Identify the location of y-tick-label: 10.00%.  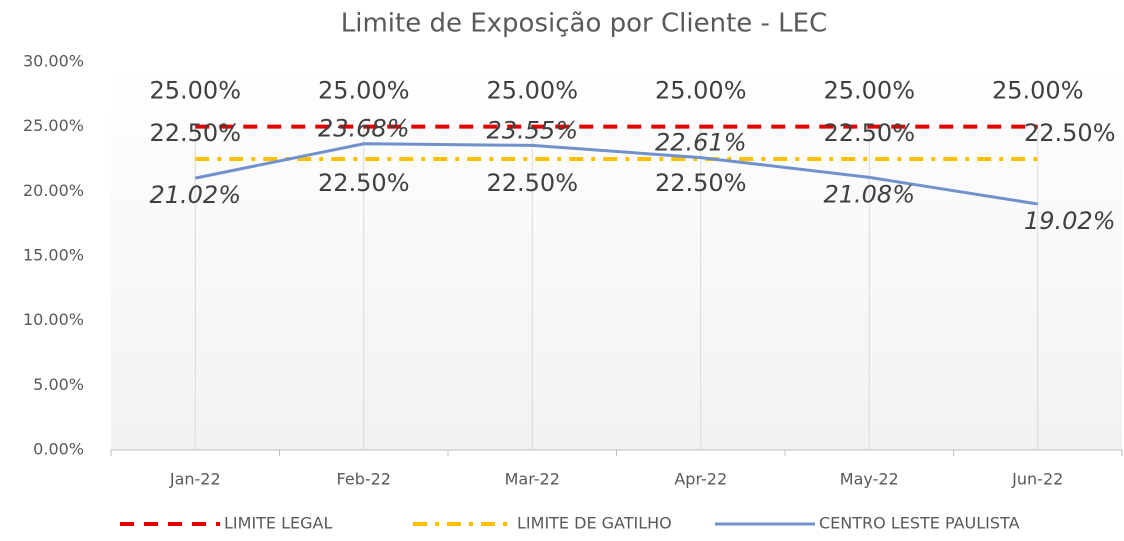
(53, 319).